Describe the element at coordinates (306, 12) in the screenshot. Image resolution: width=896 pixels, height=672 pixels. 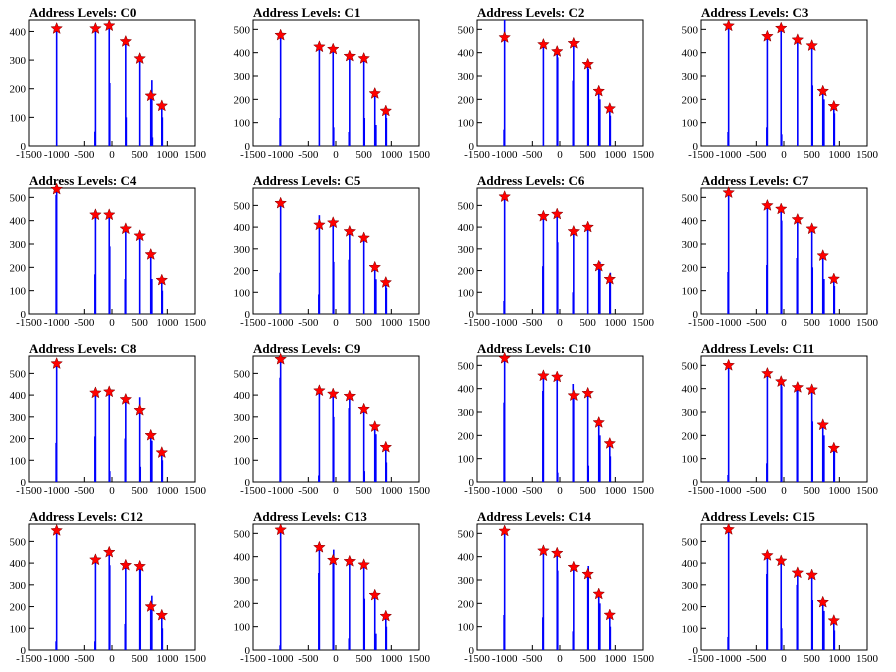
I see `panel-title: Address Levels: C1` at that location.